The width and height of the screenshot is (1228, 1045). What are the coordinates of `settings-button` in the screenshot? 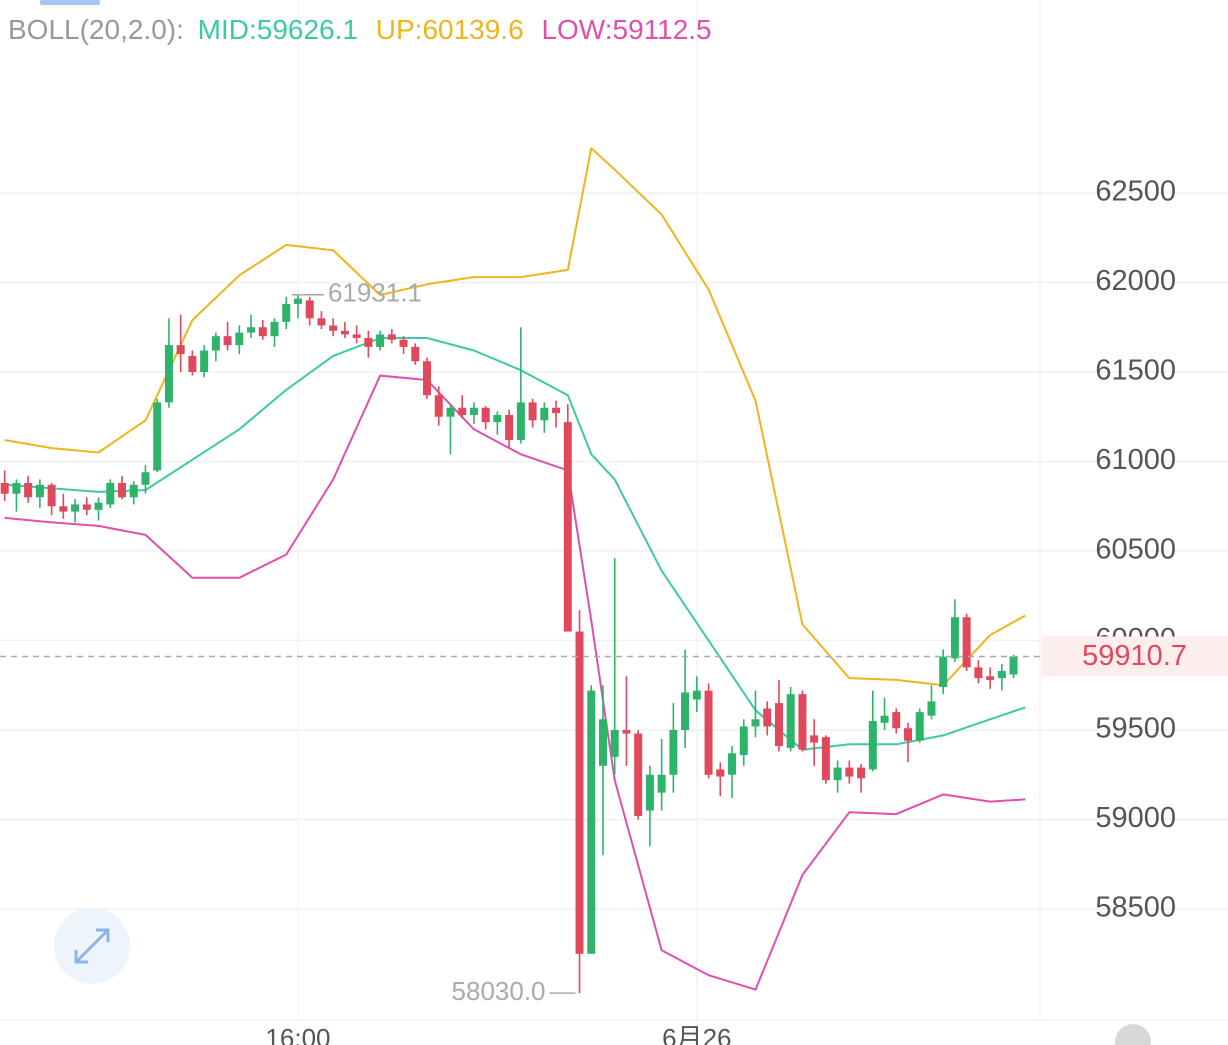 It's located at (1133, 1034).